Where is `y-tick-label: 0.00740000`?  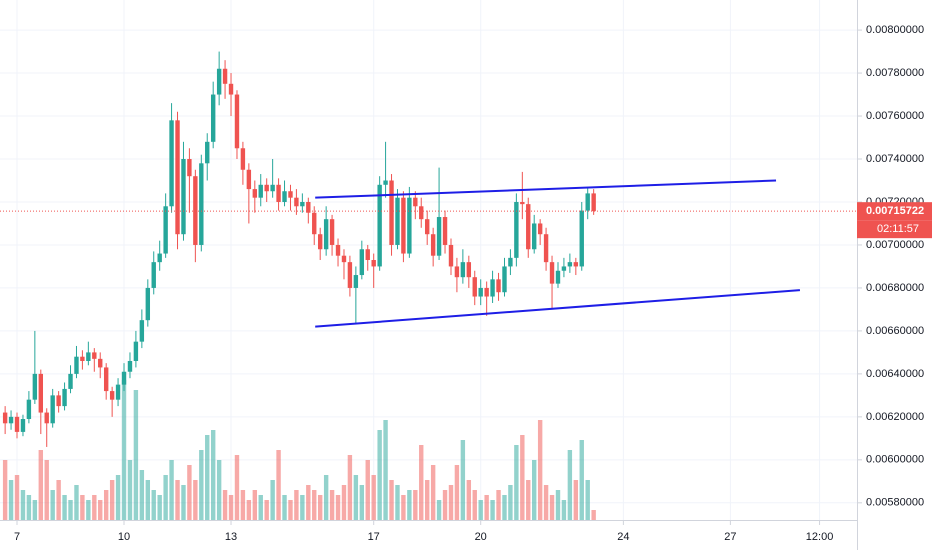 y-tick-label: 0.00740000 is located at coordinates (895, 159).